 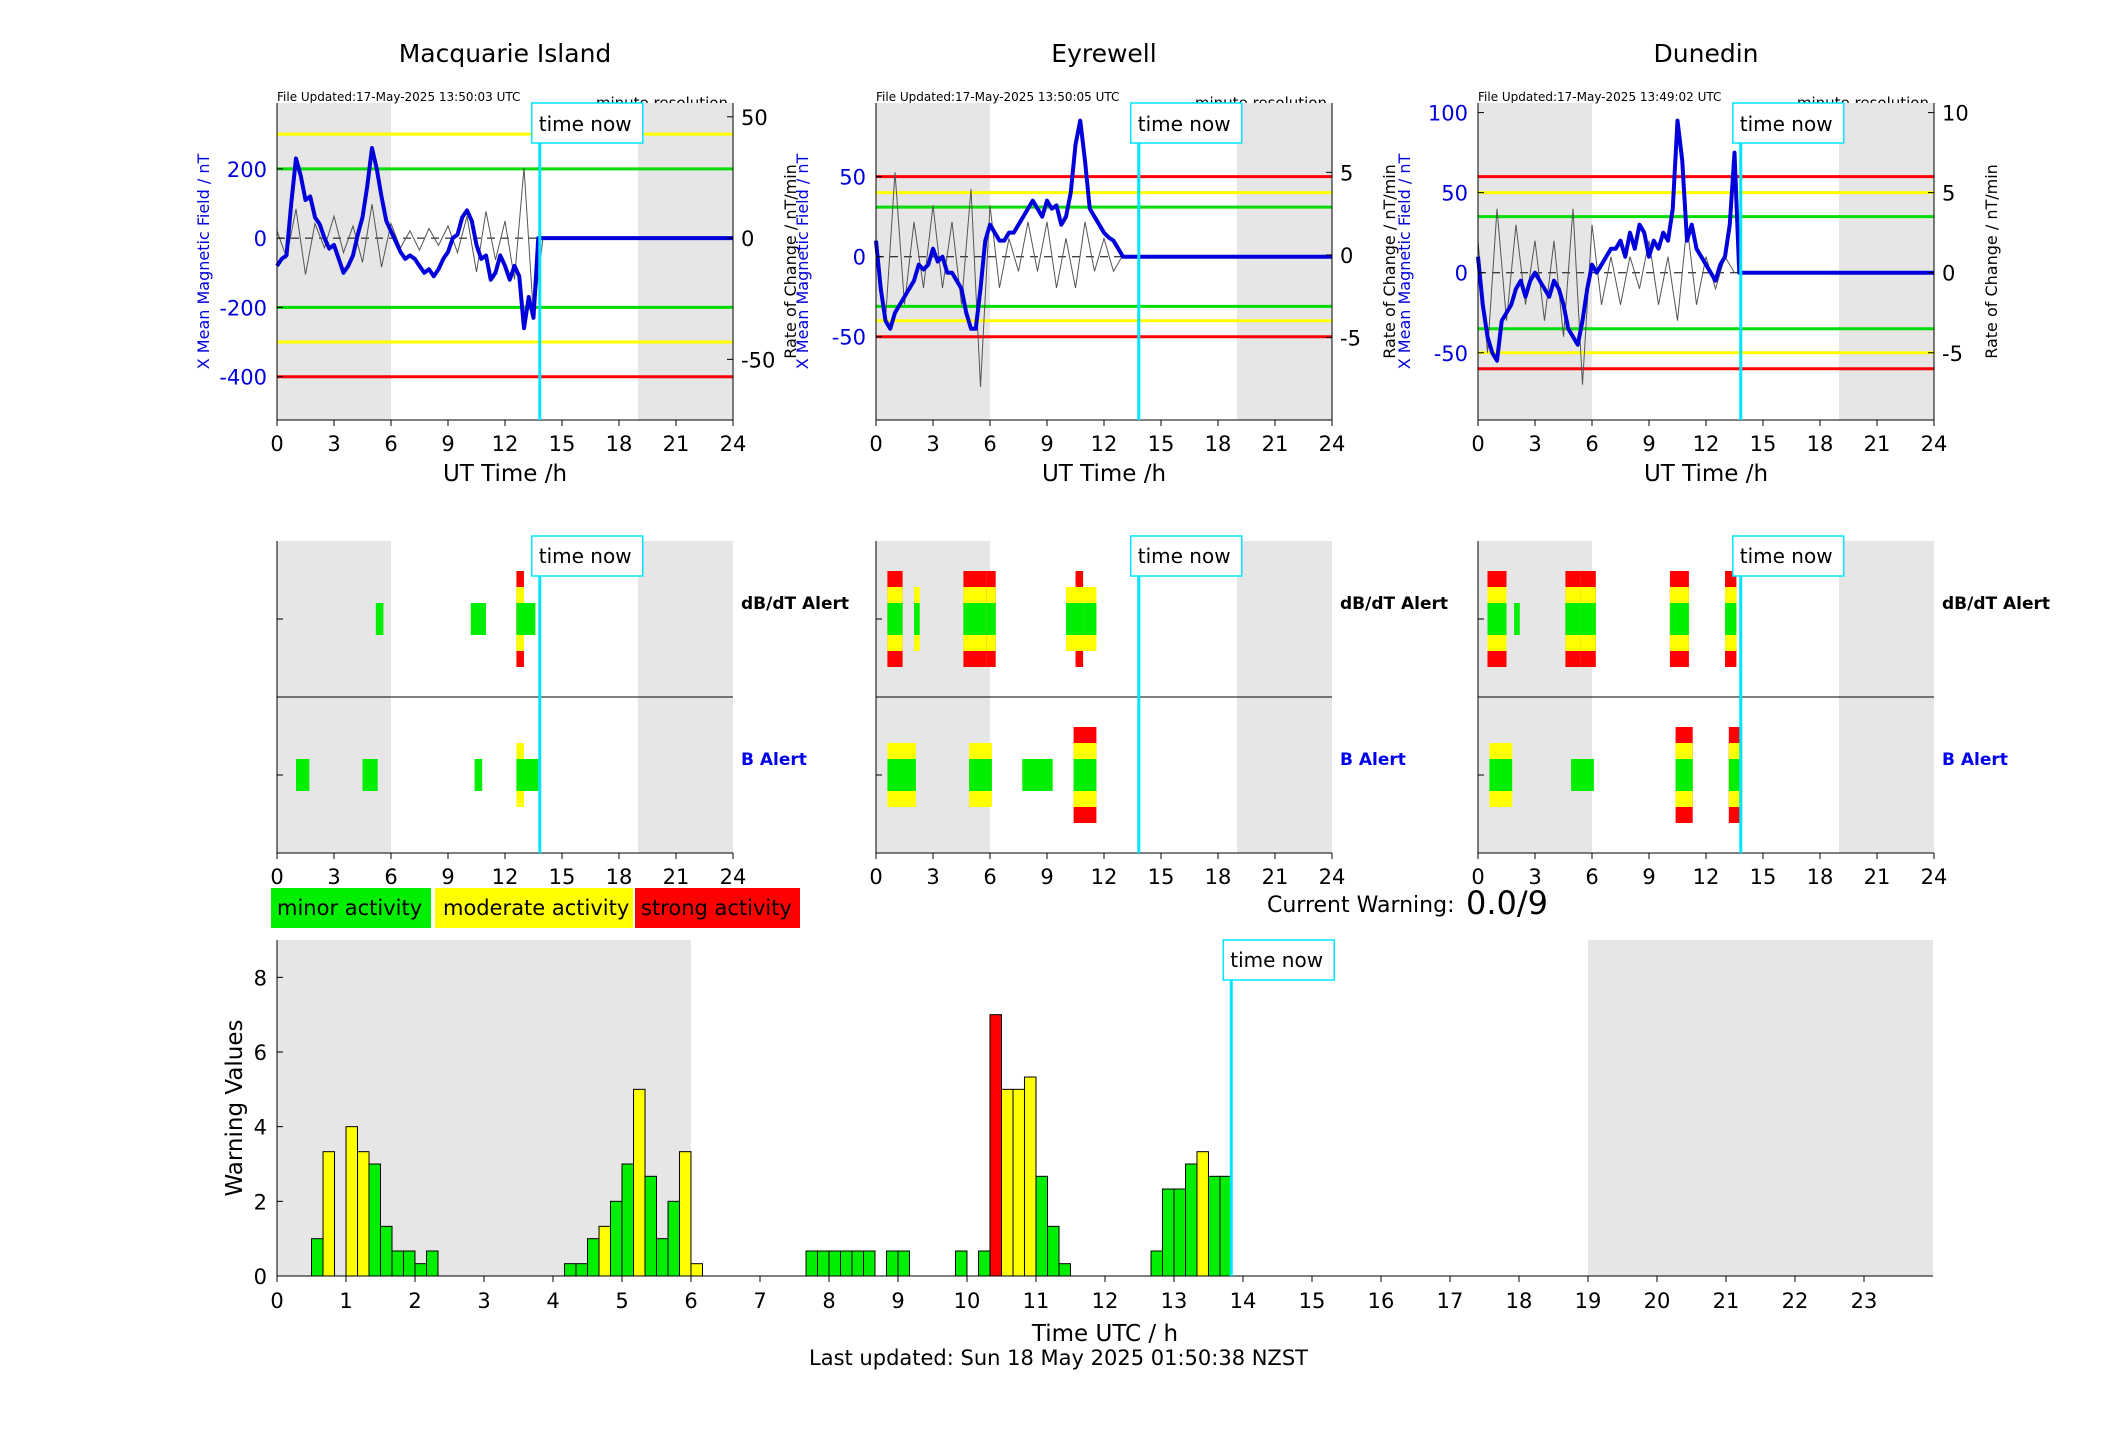 What do you see at coordinates (1184, 124) in the screenshot?
I see `time-now-label: time now` at bounding box center [1184, 124].